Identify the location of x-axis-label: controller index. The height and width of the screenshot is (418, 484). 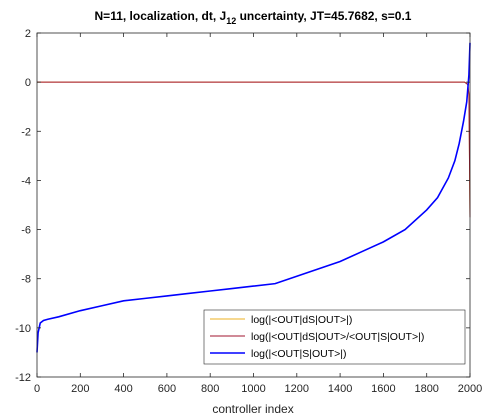
(252, 409).